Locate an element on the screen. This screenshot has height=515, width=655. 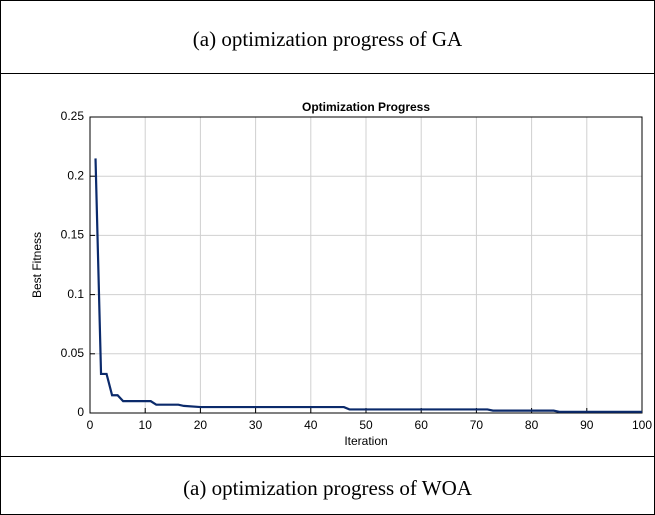
y-tick-label: 0.15 is located at coordinates (73, 235).